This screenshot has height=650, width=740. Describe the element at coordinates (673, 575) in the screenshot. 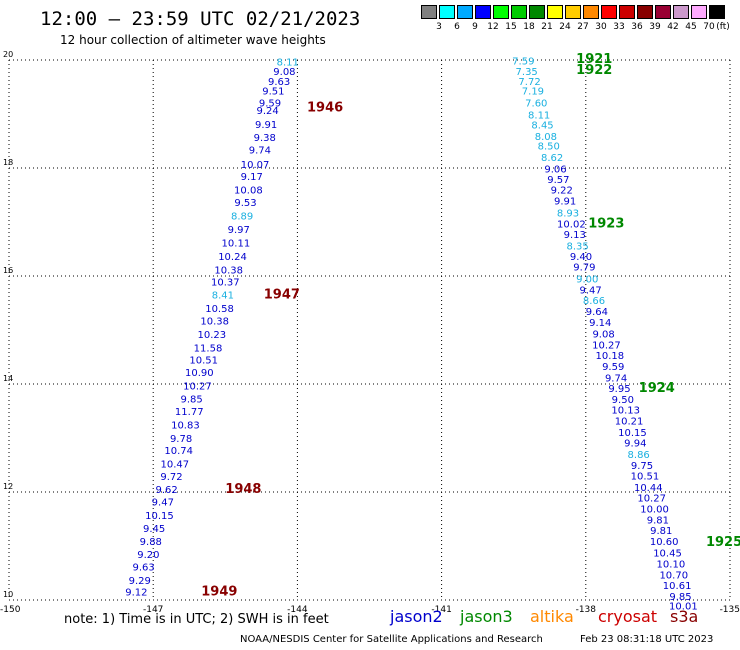

I see `wave-height-value: 10.70` at that location.